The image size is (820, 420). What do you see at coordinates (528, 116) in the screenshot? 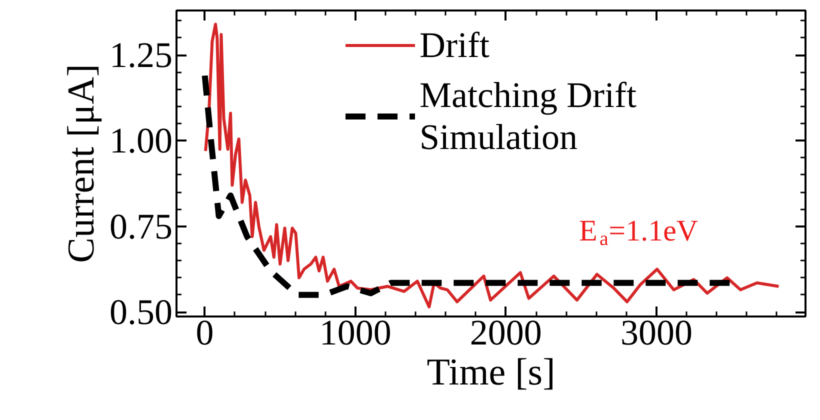
I see `legend-label: Matching Drift Simulation` at bounding box center [528, 116].